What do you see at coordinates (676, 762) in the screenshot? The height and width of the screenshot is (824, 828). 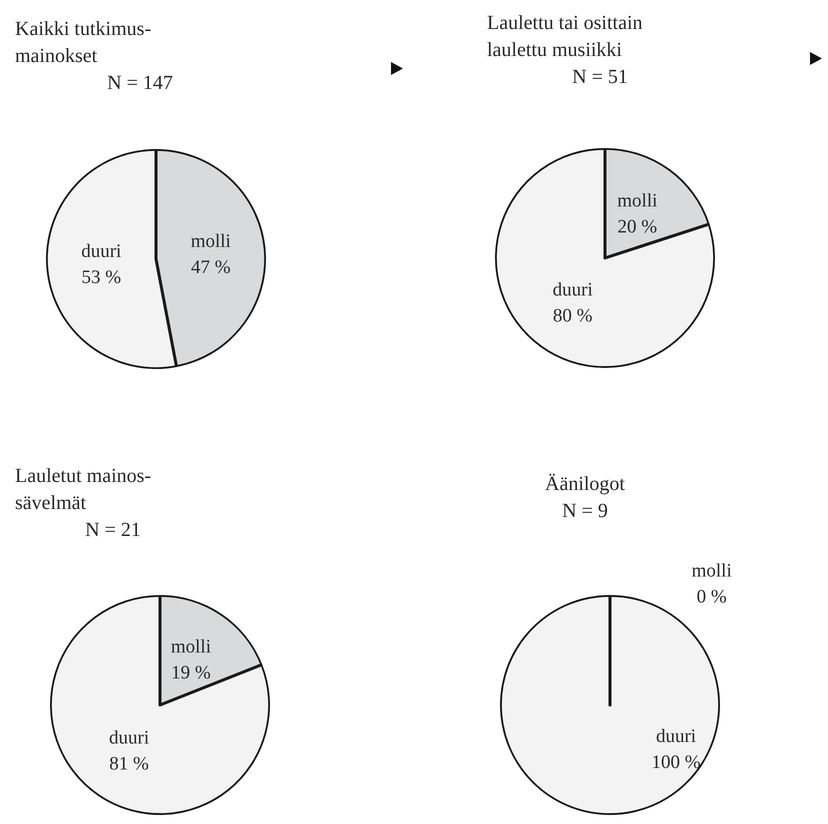 I see `data-label: 100 %` at bounding box center [676, 762].